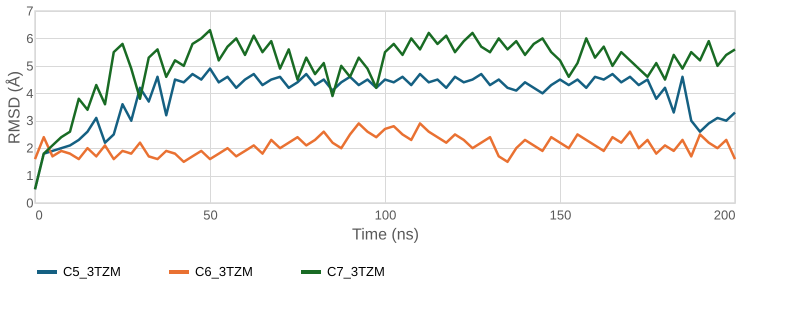 Image resolution: width=792 pixels, height=313 pixels. What do you see at coordinates (30, 66) in the screenshot?
I see `y-tick-label: 5` at bounding box center [30, 66].